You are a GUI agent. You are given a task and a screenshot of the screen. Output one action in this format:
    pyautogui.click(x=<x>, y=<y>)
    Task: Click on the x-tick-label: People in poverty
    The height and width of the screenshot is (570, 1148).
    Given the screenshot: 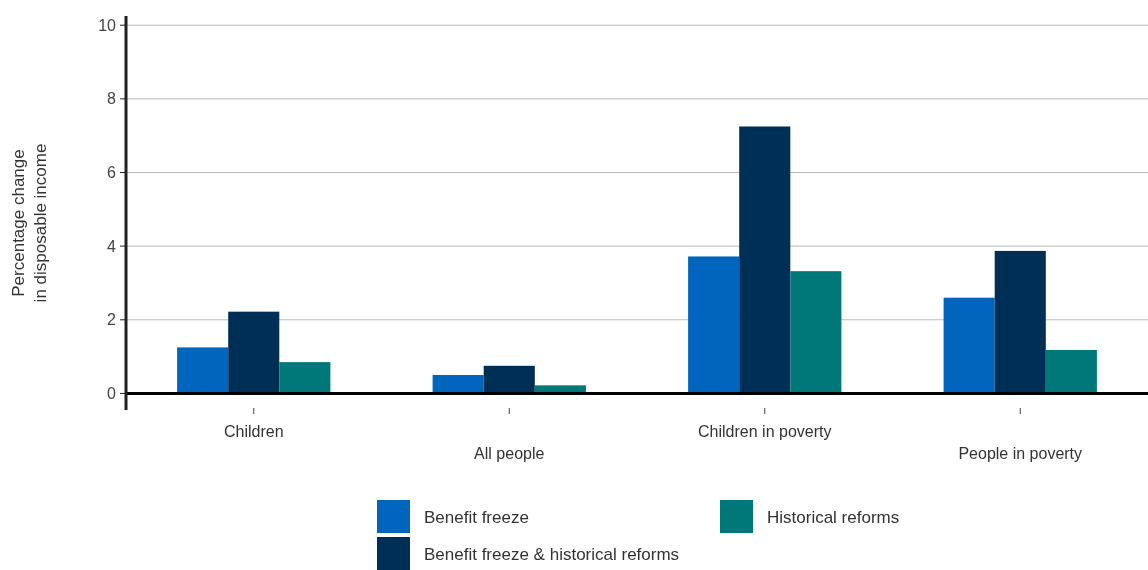 What is the action you would take?
    pyautogui.click(x=1020, y=453)
    